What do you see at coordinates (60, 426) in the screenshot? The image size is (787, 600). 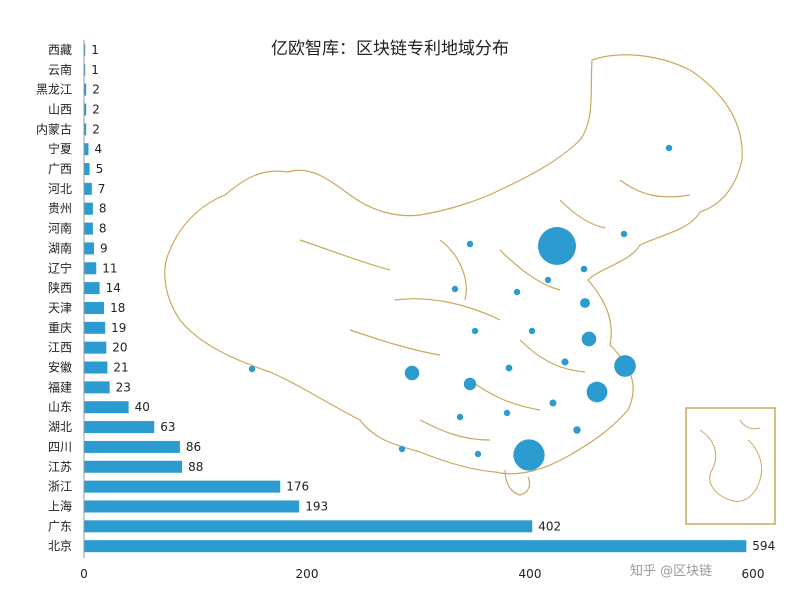 I see `category-label: 湖北` at bounding box center [60, 426].